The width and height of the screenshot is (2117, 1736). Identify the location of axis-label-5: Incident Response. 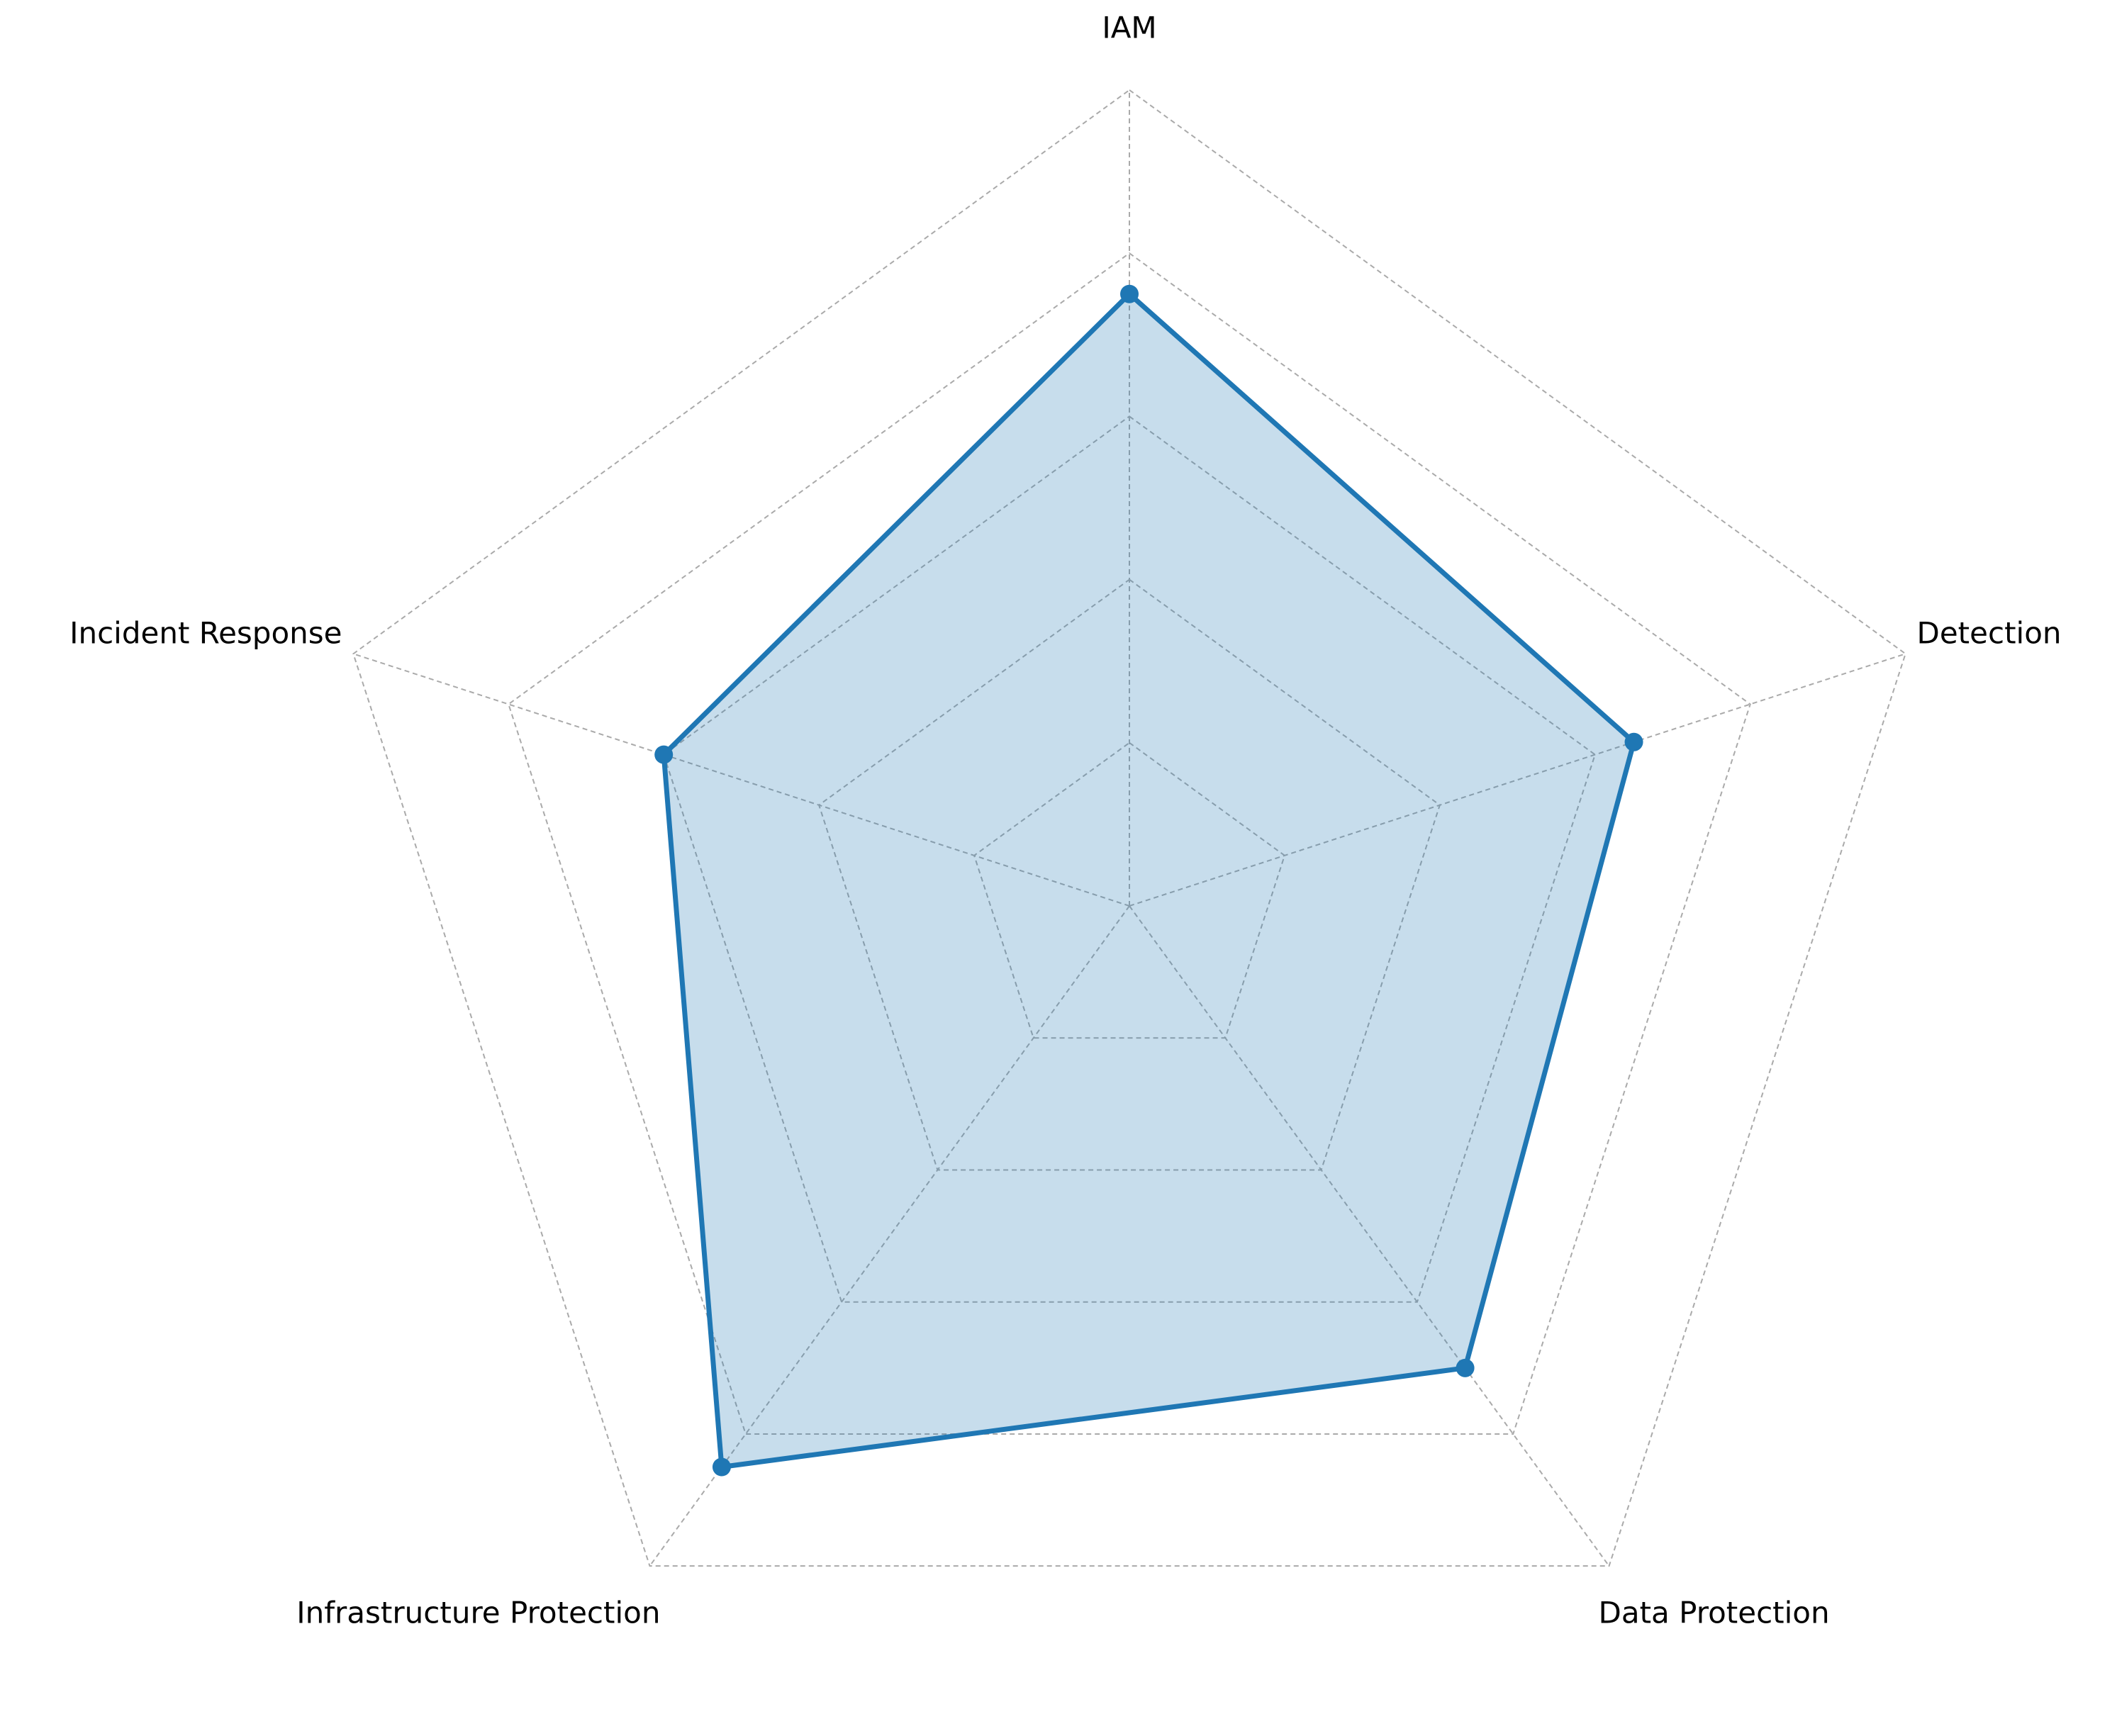
(205, 634).